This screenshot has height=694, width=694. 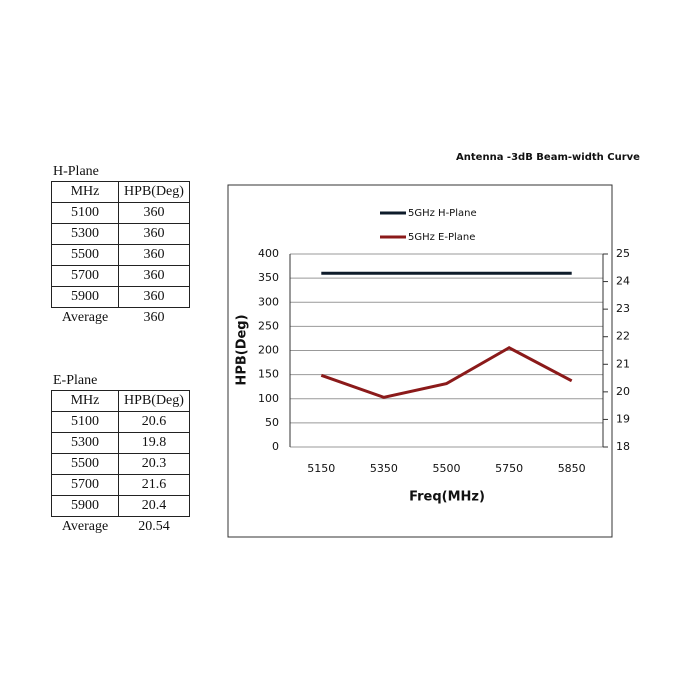 What do you see at coordinates (154, 422) in the screenshot?
I see `cell: 20.6` at bounding box center [154, 422].